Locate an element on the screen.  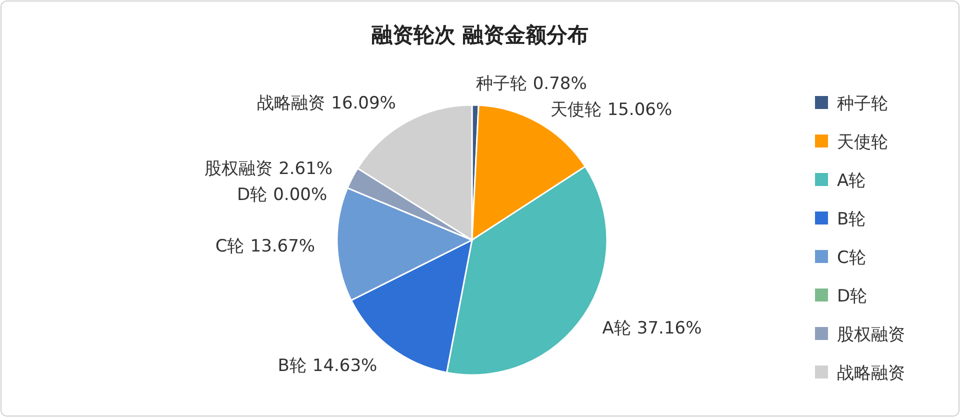
legend-label: B轮 is located at coordinates (851, 220).